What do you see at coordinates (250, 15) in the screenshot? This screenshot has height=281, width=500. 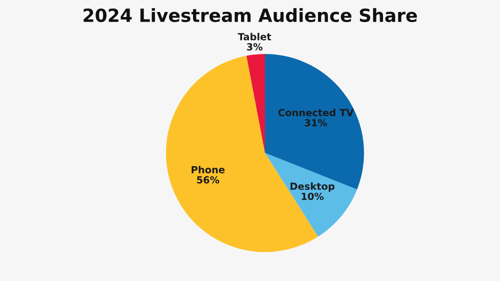 I see `chart-title: 2024 Livestream Audience Share` at bounding box center [250, 15].